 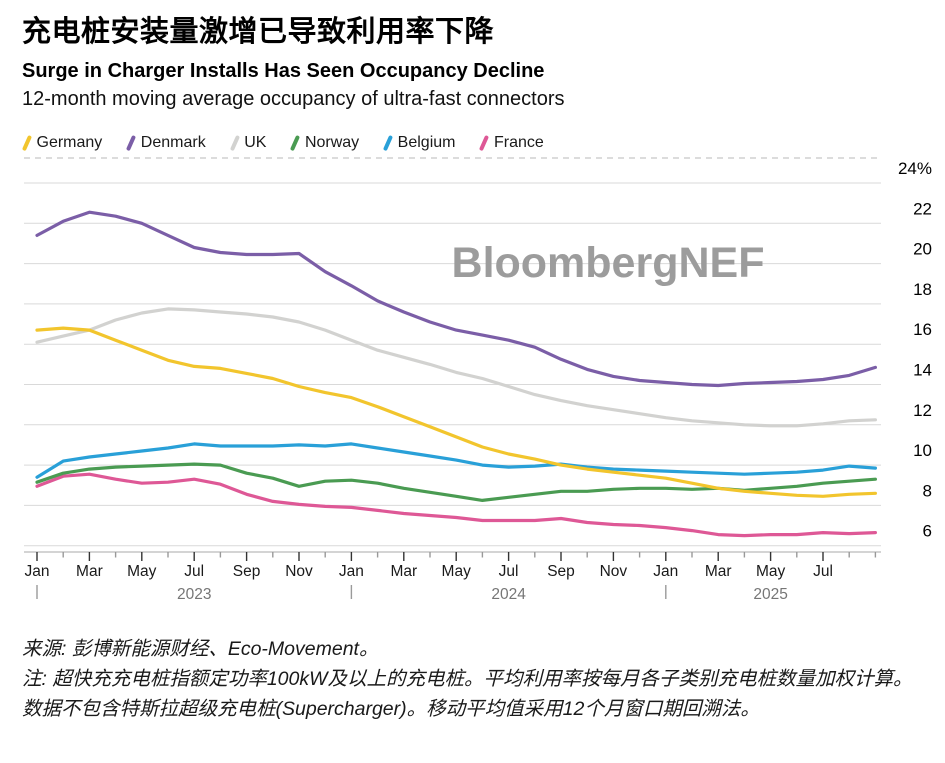 I want to click on legend-item-france: France, so click(x=511, y=143).